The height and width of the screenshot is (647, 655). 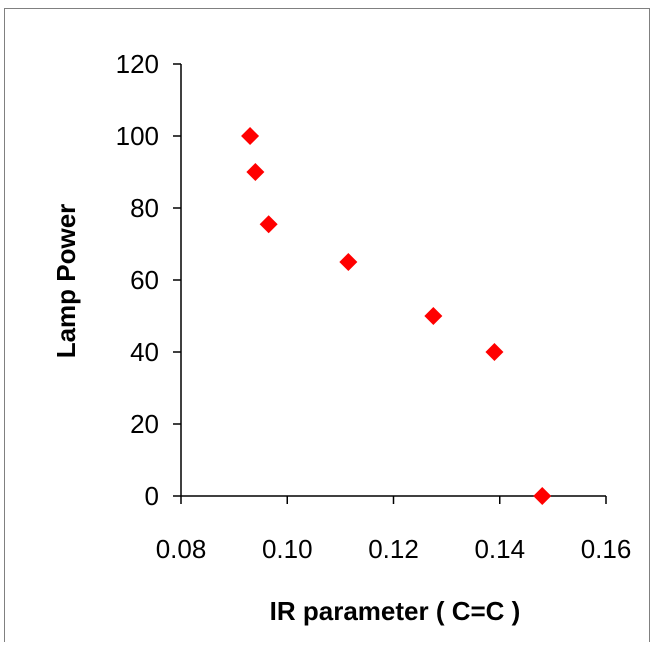 I want to click on x-tick-label: 0.10, so click(x=287, y=549).